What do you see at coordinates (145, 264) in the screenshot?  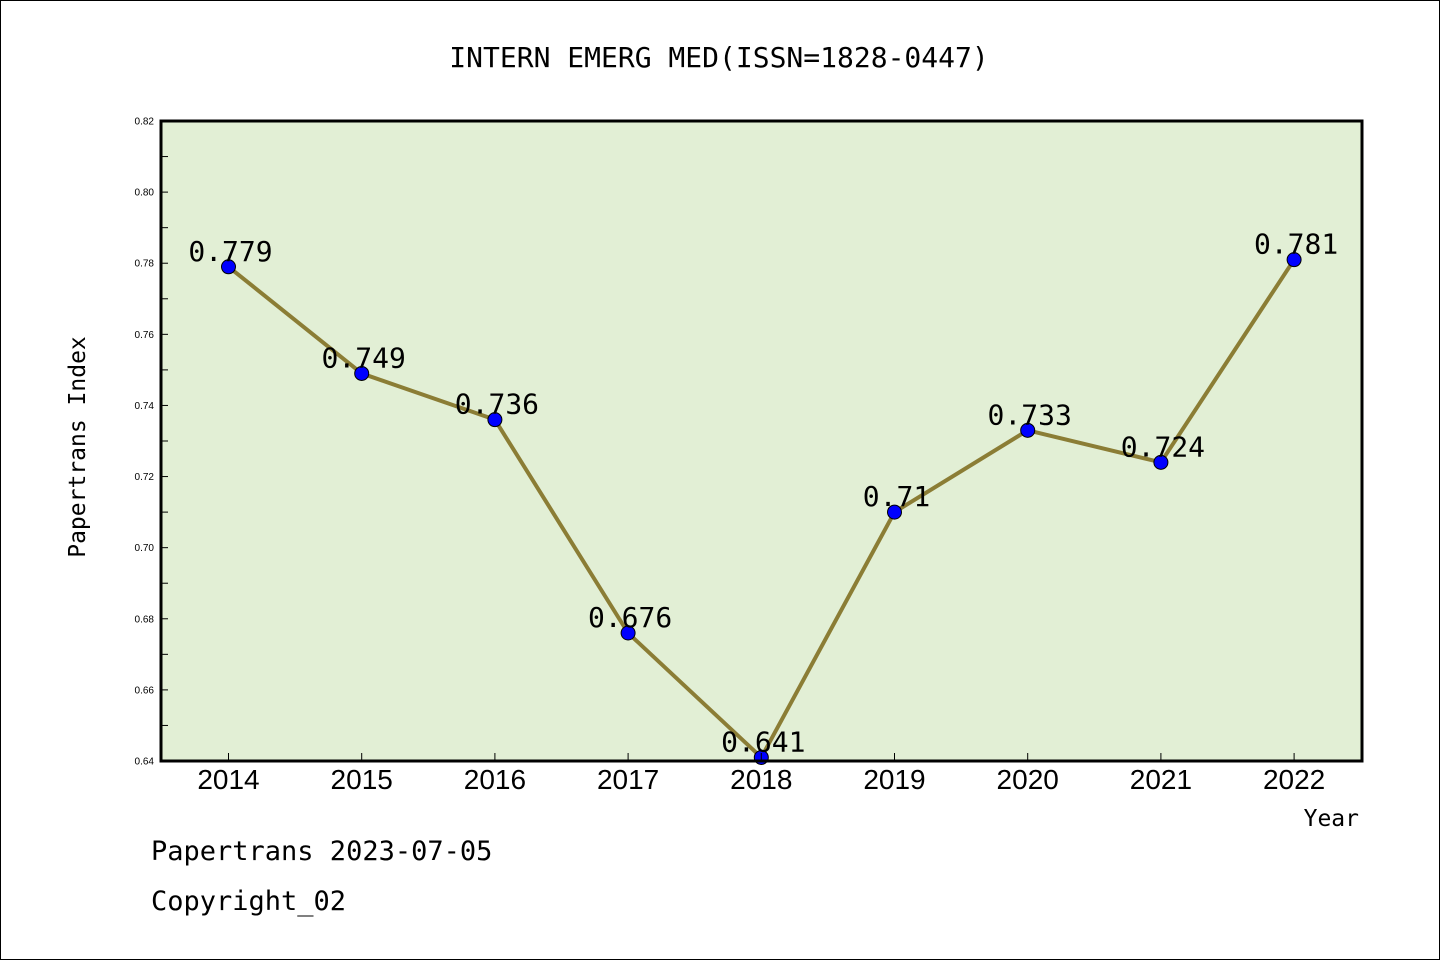 I see `y-tick-label: 0.78` at bounding box center [145, 264].